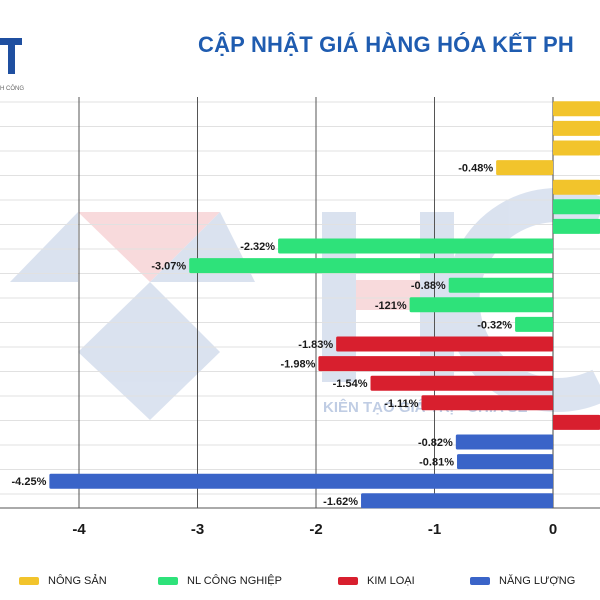 This screenshot has width=600, height=600. What do you see at coordinates (553, 529) in the screenshot?
I see `x-tick-label: 0` at bounding box center [553, 529].